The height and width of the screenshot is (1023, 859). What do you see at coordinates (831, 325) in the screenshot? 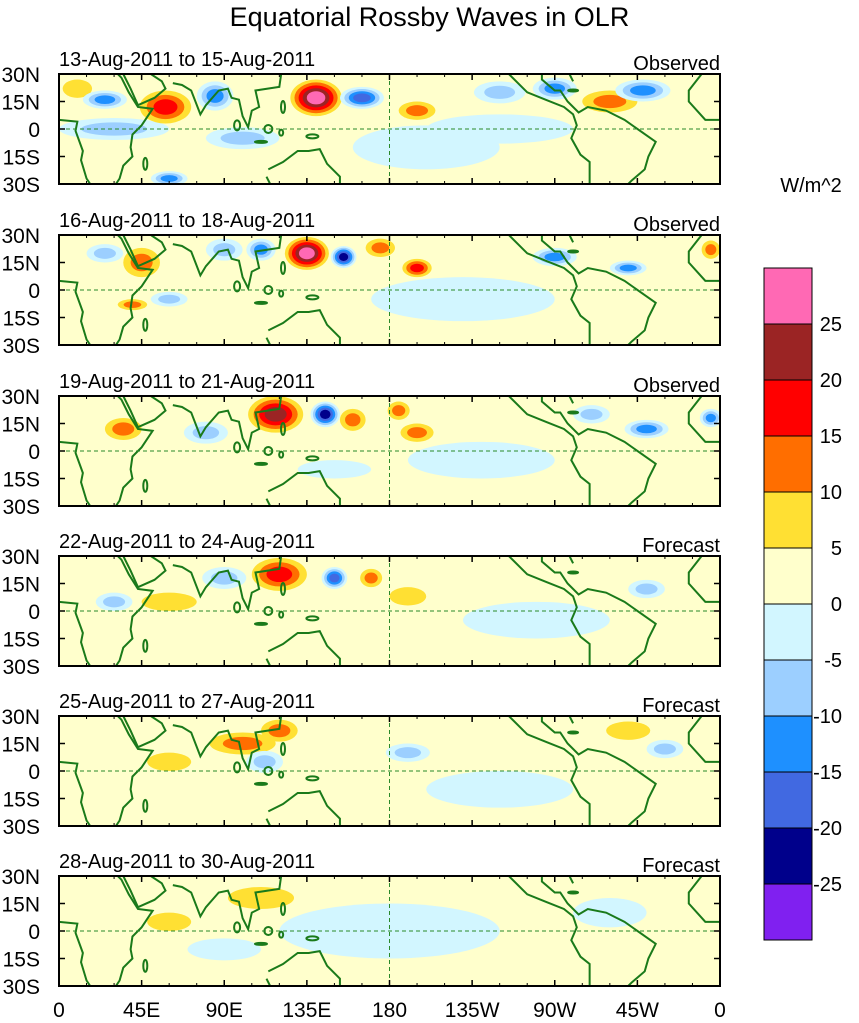
I see `colorbar-label: 25` at bounding box center [831, 325].